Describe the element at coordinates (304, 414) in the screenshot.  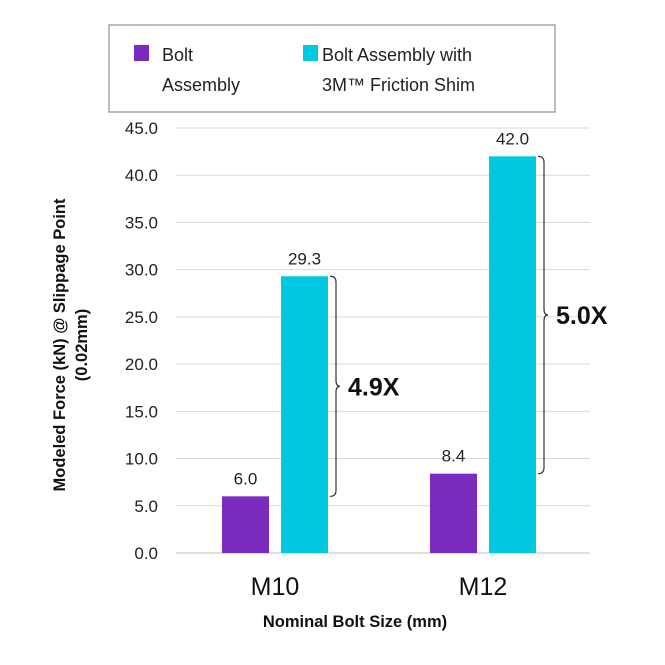
I see `bar-bolt-assembly-with-shim-m10` at that location.